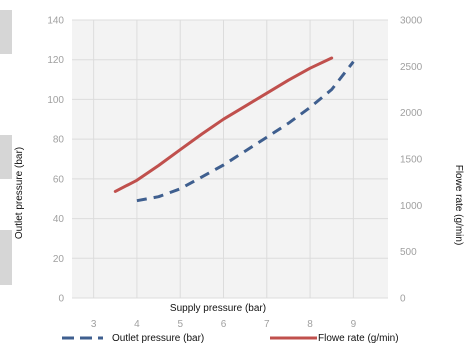  What do you see at coordinates (411, 160) in the screenshot?
I see `y2-tick-label: 1500` at bounding box center [411, 160].